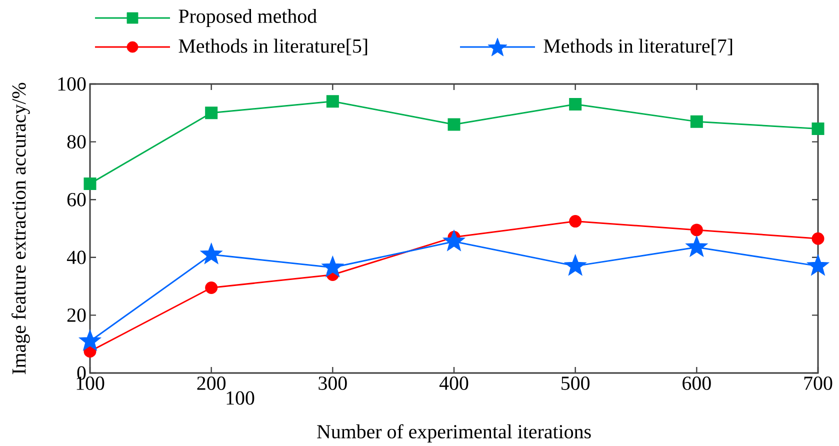 The image size is (839, 446). Describe the element at coordinates (818, 383) in the screenshot. I see `x-tick-label: 700` at that location.